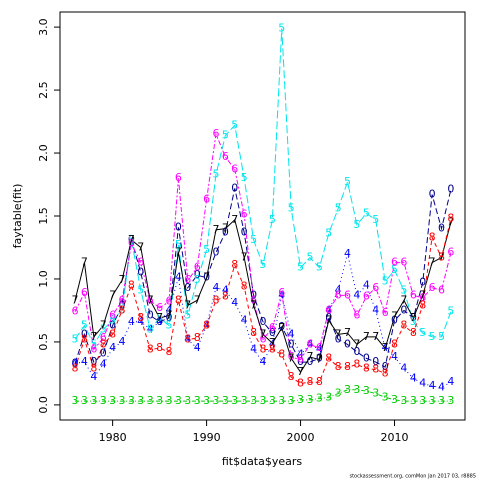  What do you see at coordinates (43, 90) in the screenshot?
I see `y-tick-label: 2.5` at bounding box center [43, 90].